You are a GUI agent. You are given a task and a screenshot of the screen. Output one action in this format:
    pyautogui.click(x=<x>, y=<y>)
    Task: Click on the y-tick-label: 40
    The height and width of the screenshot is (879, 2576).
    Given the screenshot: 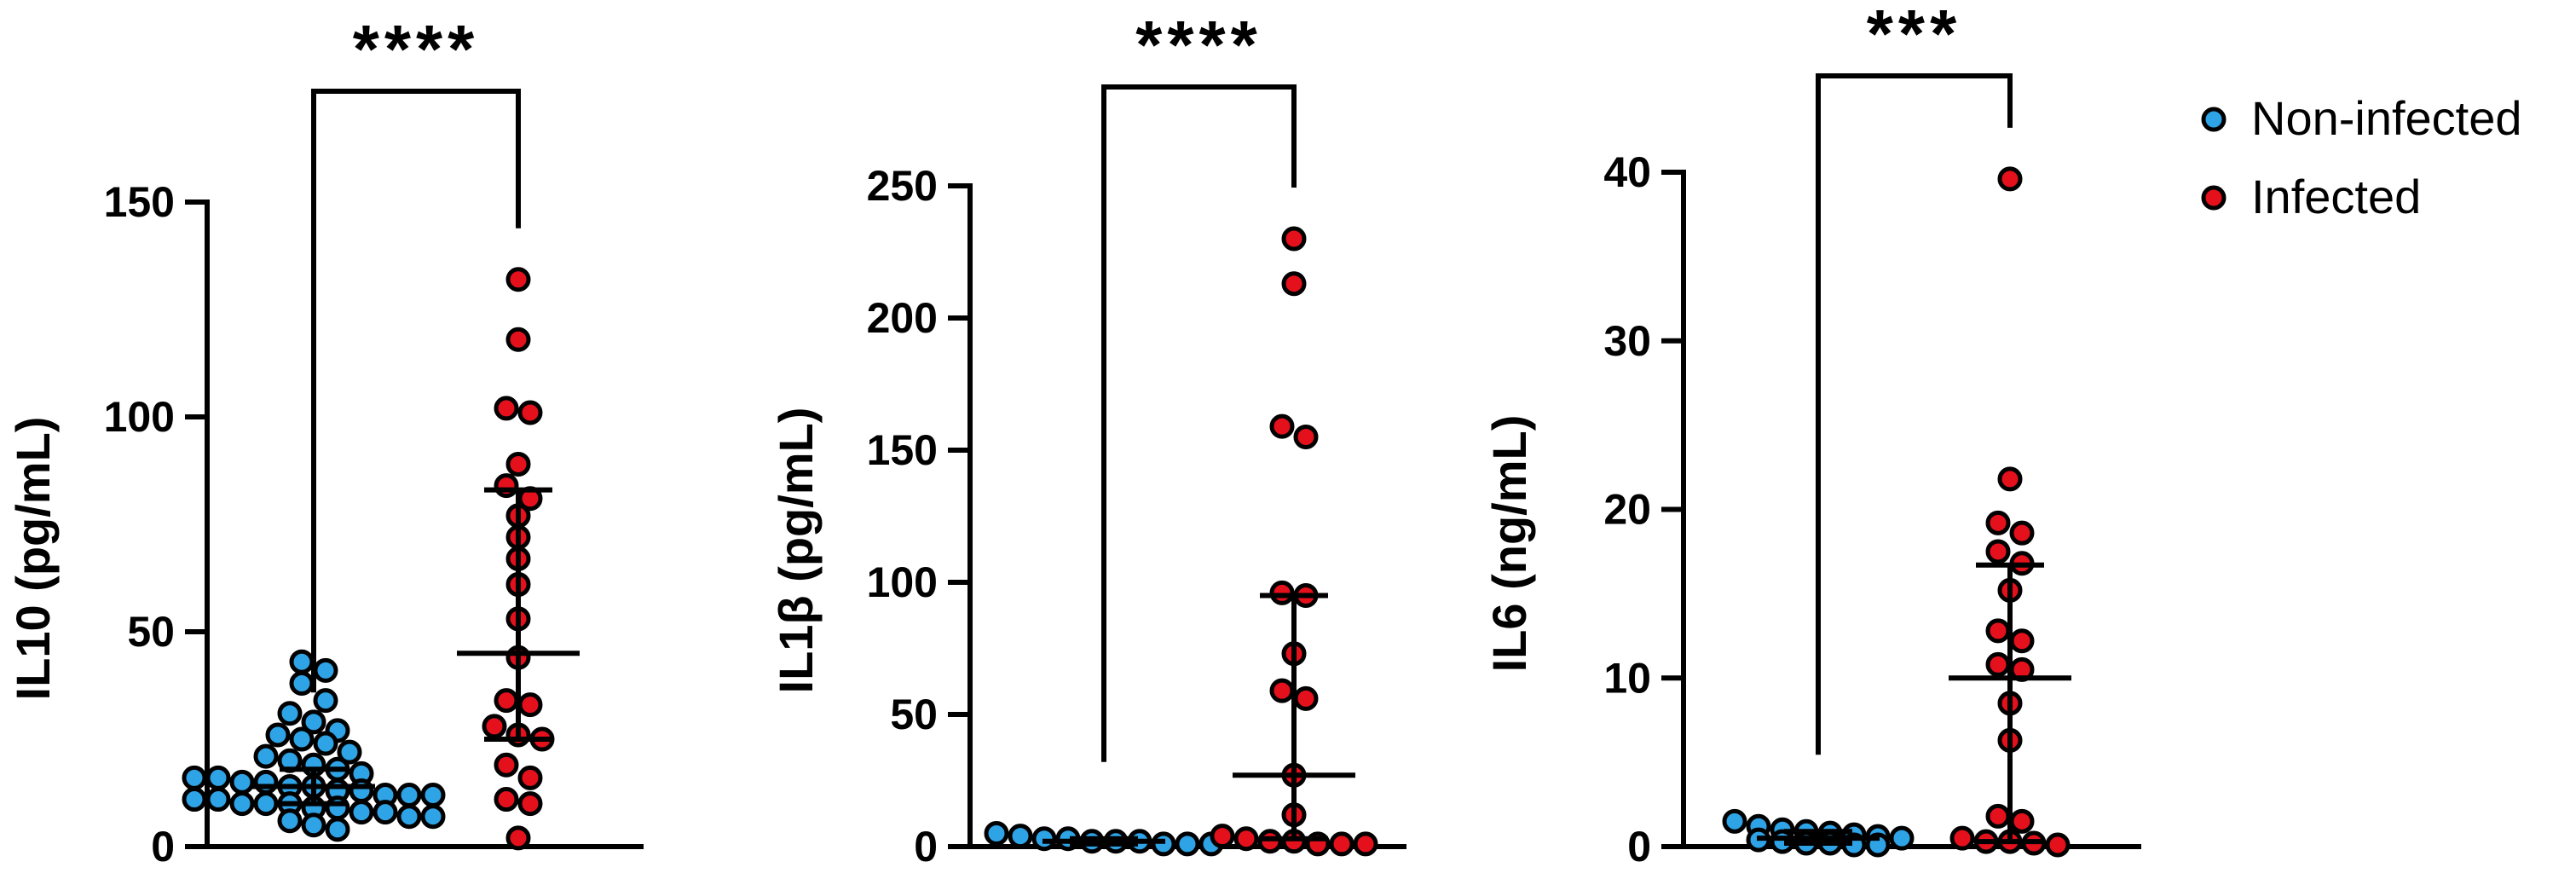 What is the action you would take?
    pyautogui.click(x=1627, y=172)
    